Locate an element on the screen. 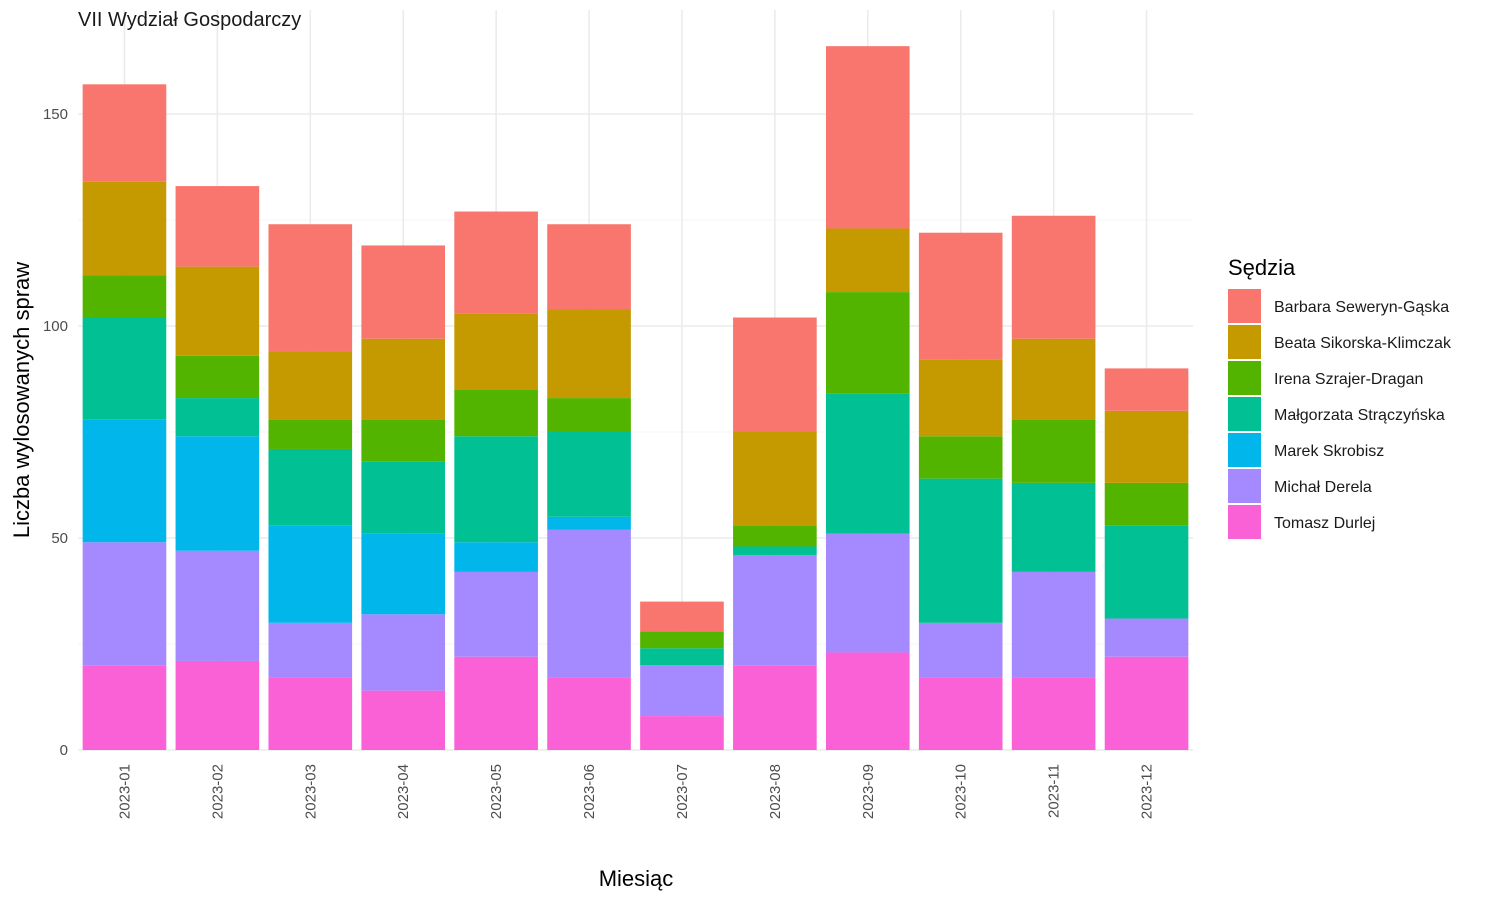  y-tick-label: 50 is located at coordinates (59, 538).